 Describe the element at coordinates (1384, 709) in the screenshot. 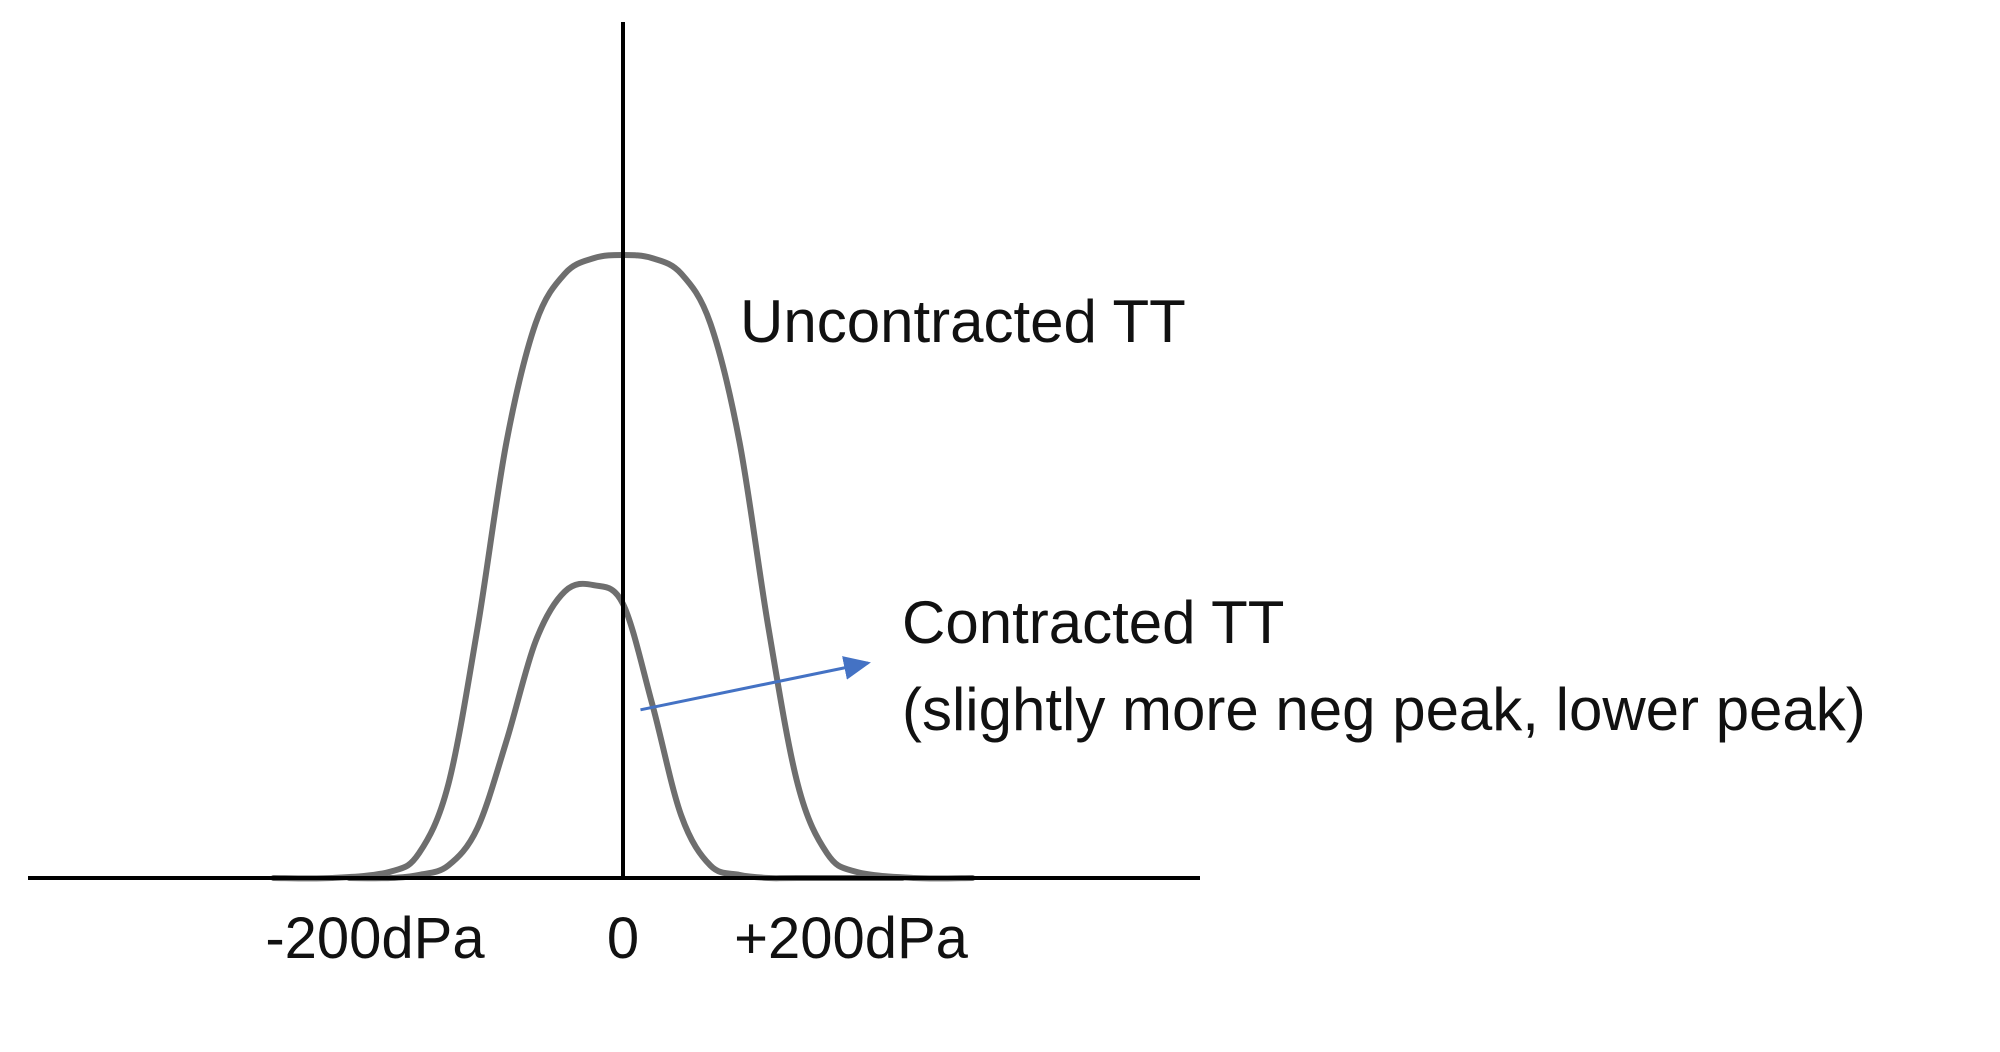

I see `contracted-tt-note: (slightly more neg peak, lower peak)` at that location.